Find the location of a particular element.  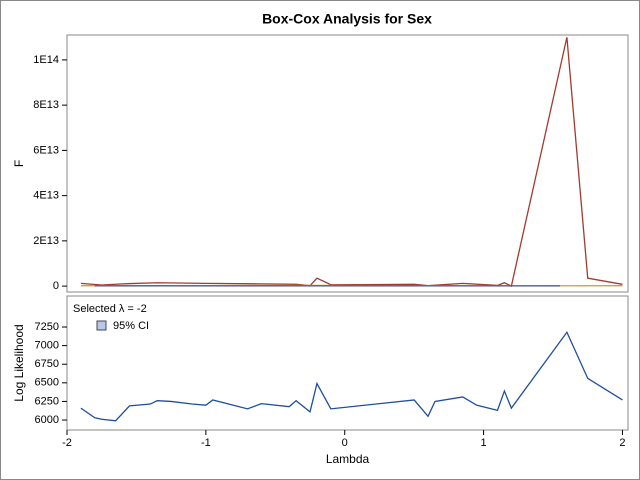

annotation: Selected λ = -2 is located at coordinates (110, 309).